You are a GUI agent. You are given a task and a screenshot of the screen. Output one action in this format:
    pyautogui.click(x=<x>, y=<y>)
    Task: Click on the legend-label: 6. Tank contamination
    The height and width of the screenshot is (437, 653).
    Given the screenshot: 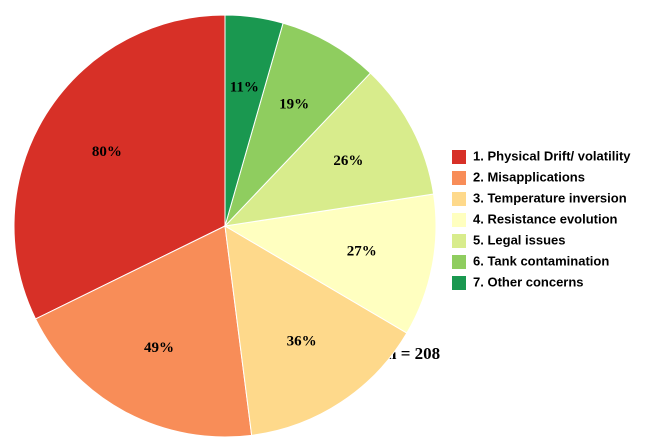 What is the action you would take?
    pyautogui.click(x=541, y=260)
    